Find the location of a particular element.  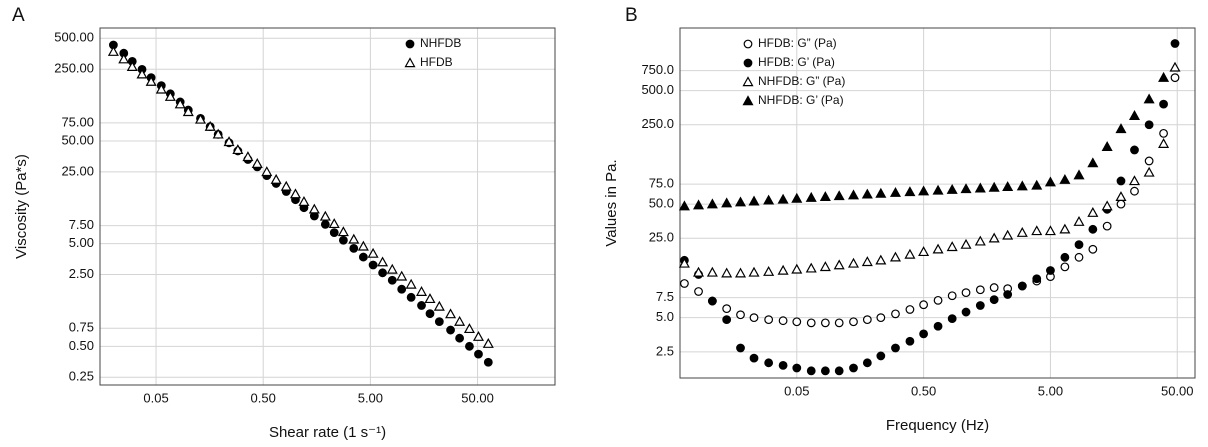

y-tick-label: 500.00 is located at coordinates (74, 37).